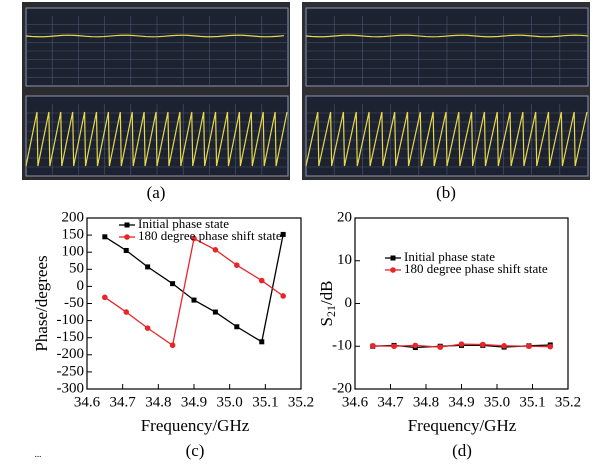 The height and width of the screenshot is (466, 611). Describe the element at coordinates (71, 371) in the screenshot. I see `y-tick-label: -250` at that location.